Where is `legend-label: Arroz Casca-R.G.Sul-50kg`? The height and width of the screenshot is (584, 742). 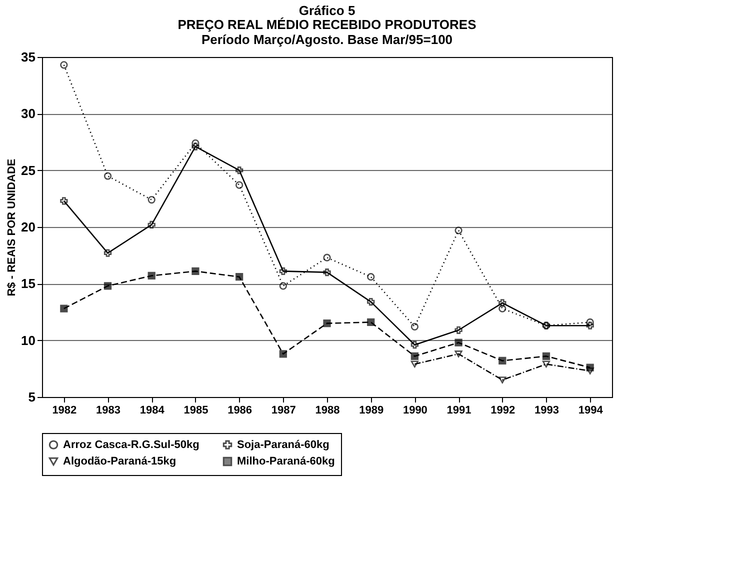 legend-label: Arroz Casca-R.G.Sul-50kg is located at coordinates (131, 444).